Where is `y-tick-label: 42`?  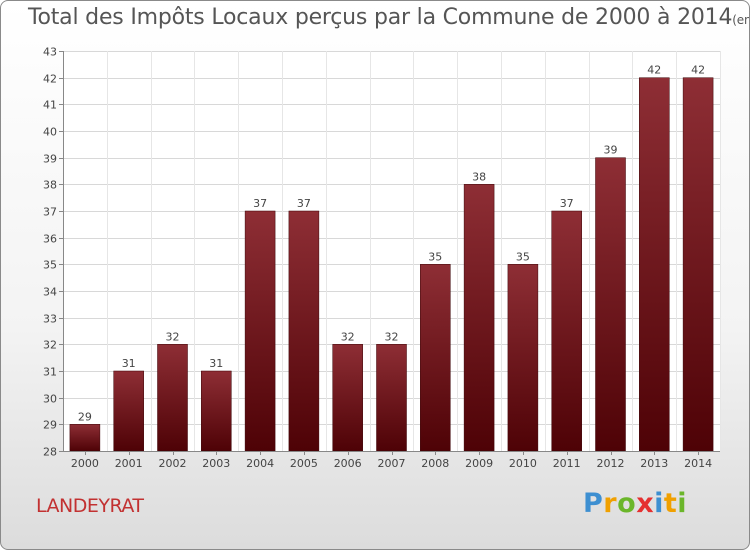
y-tick-label: 42 is located at coordinates (50, 79).